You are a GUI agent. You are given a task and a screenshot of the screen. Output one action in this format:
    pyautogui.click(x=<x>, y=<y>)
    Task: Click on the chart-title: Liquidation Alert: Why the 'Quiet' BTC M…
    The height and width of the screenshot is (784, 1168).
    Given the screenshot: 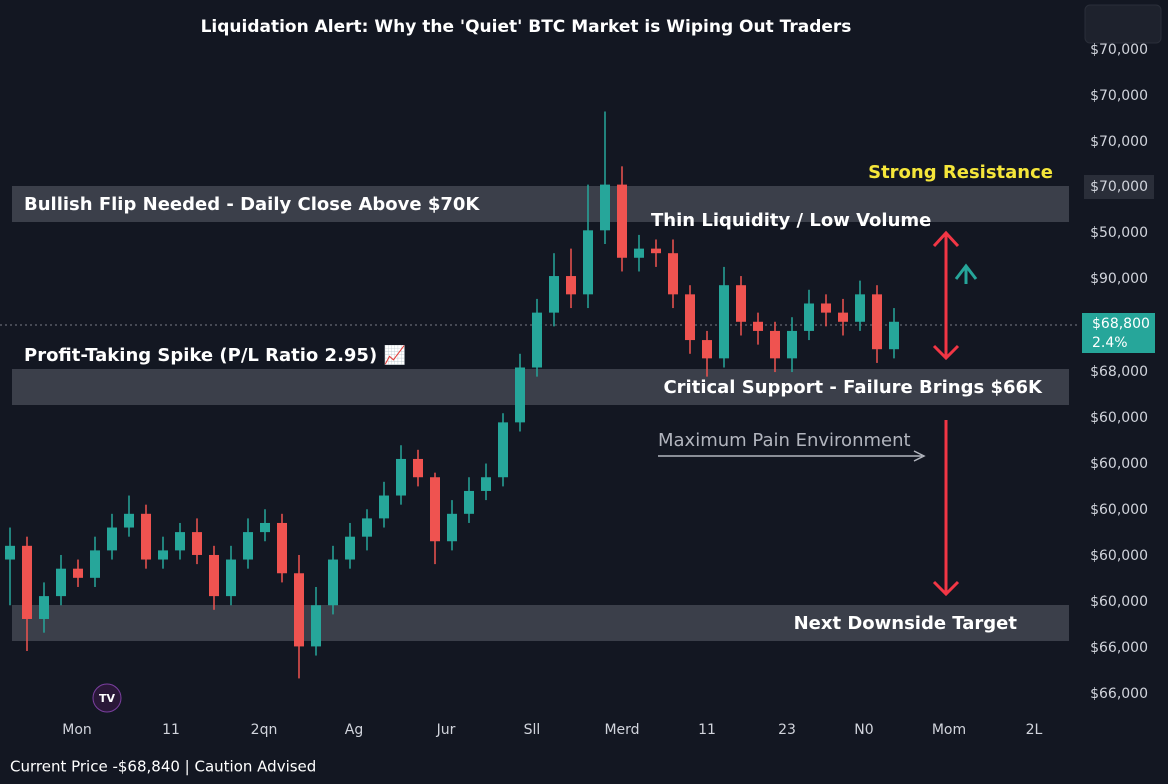 What is the action you would take?
    pyautogui.click(x=526, y=27)
    